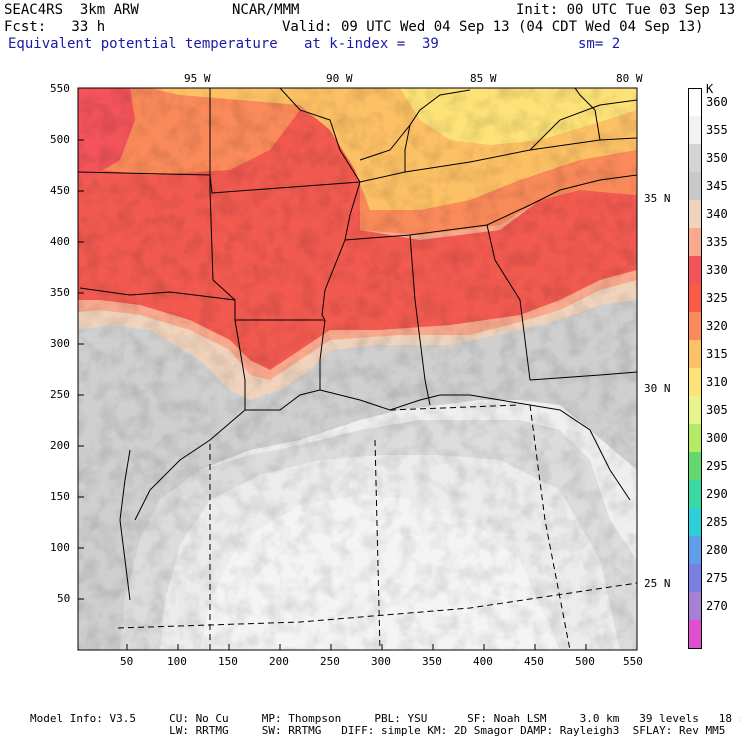  I want to click on forecast-hour: Fcst: 33 h, so click(55, 27).